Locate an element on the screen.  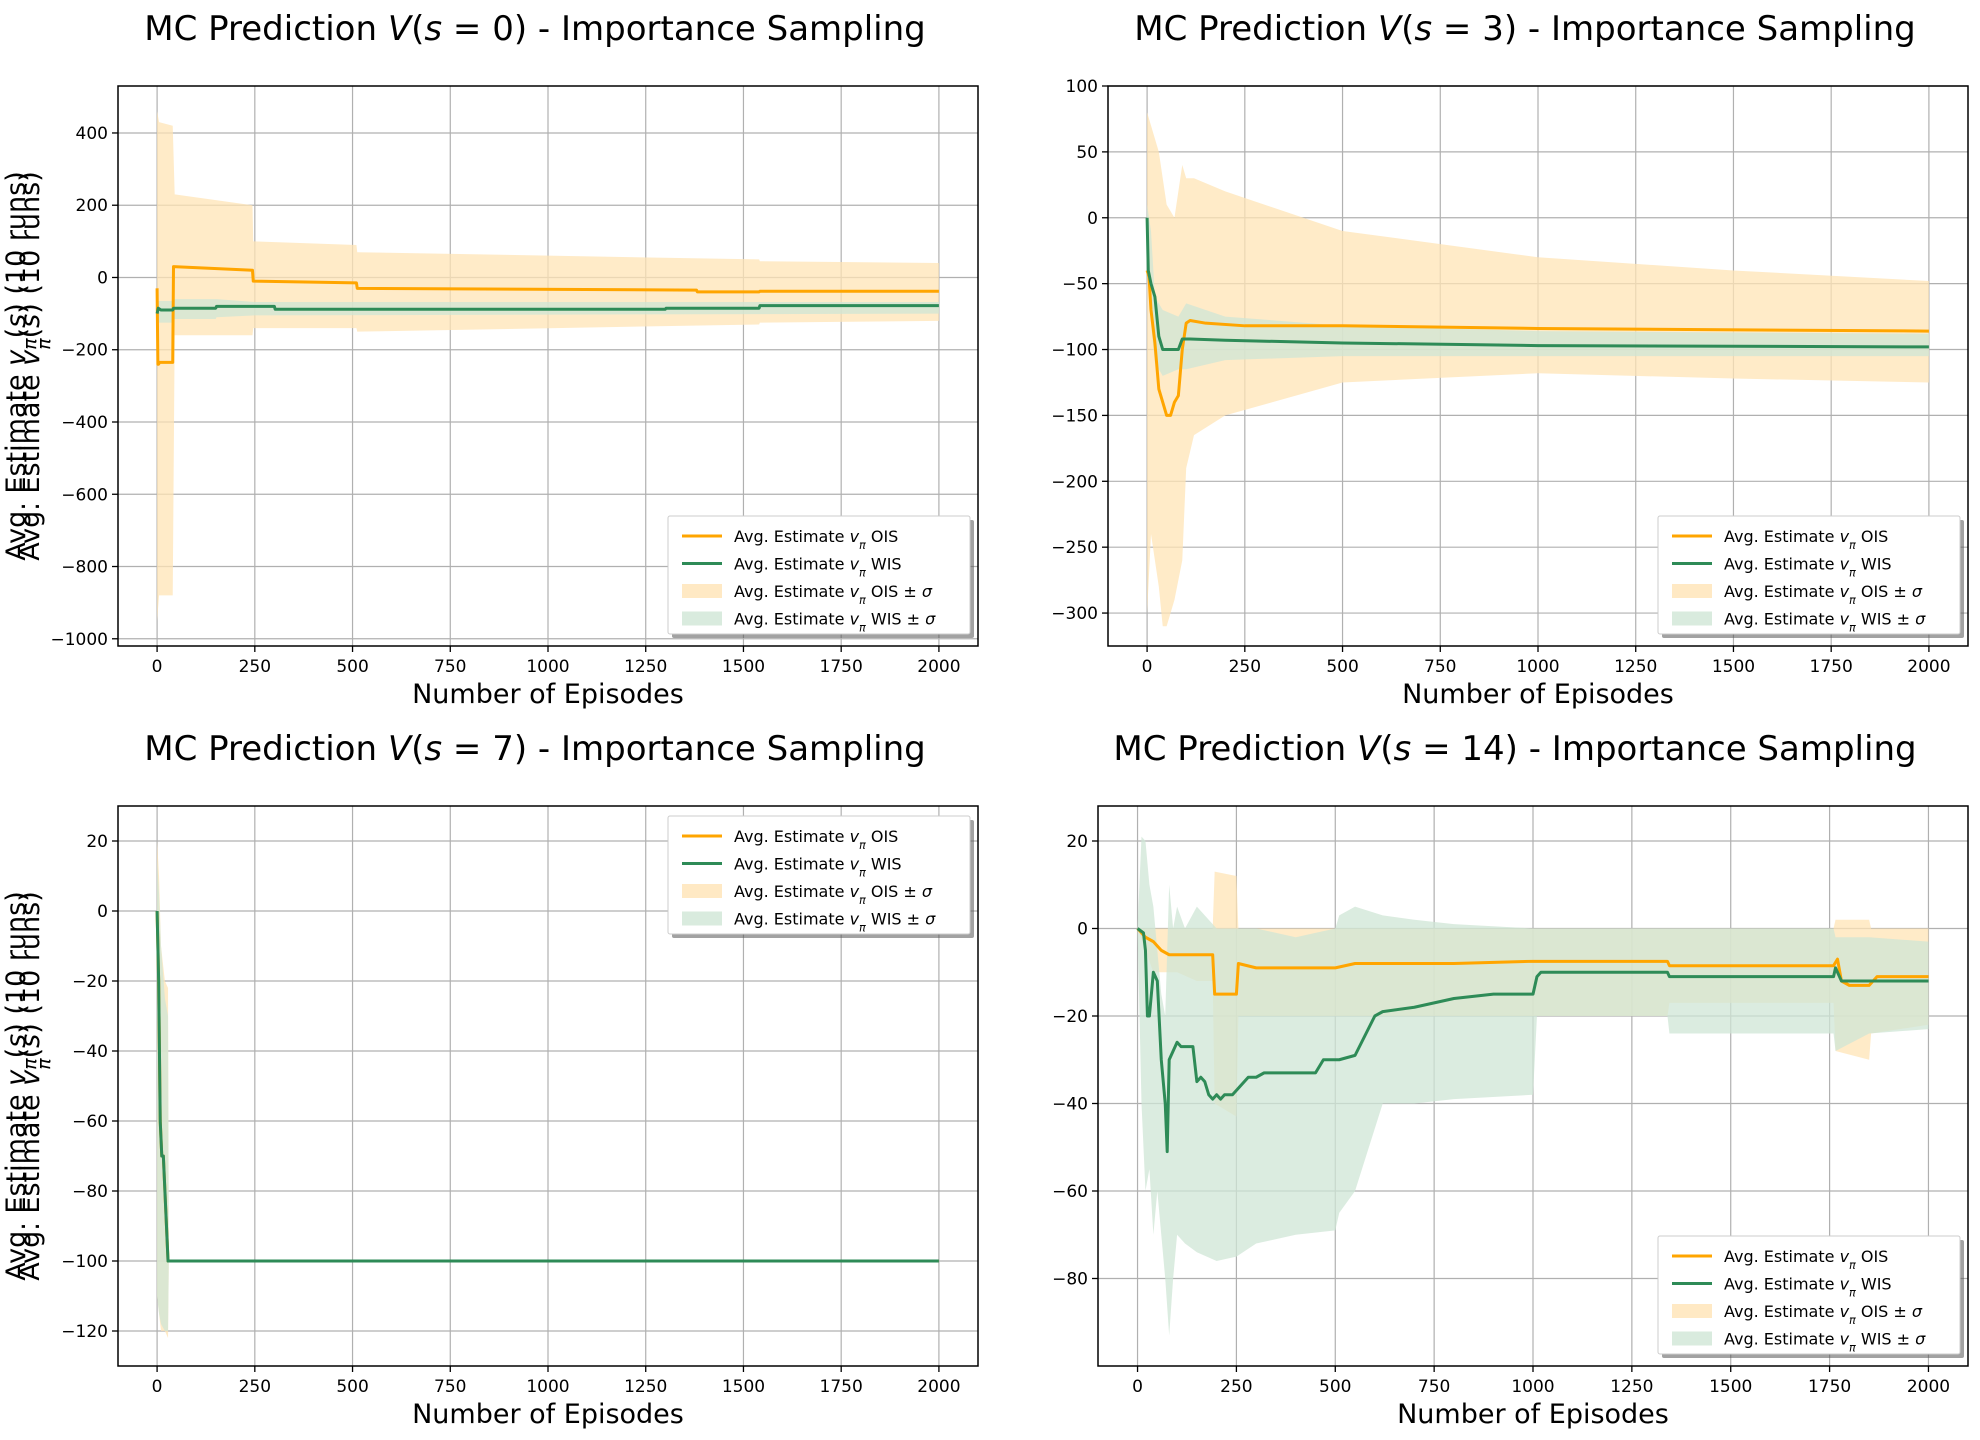
y-tick-label: −60 is located at coordinates (1070, 1192).